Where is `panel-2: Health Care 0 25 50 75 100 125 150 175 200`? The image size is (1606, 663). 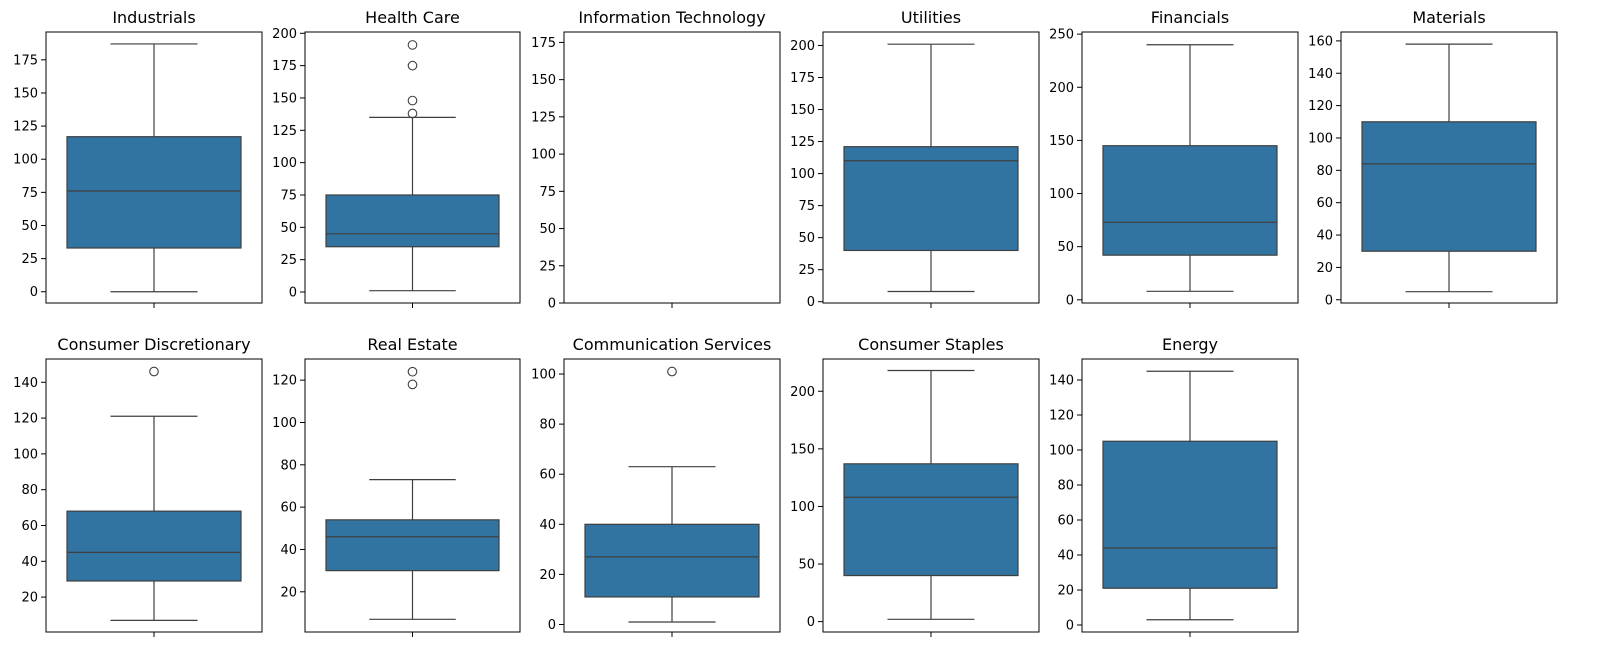 panel-2: Health Care 0 25 50 75 100 125 150 175 200 is located at coordinates (396, 158).